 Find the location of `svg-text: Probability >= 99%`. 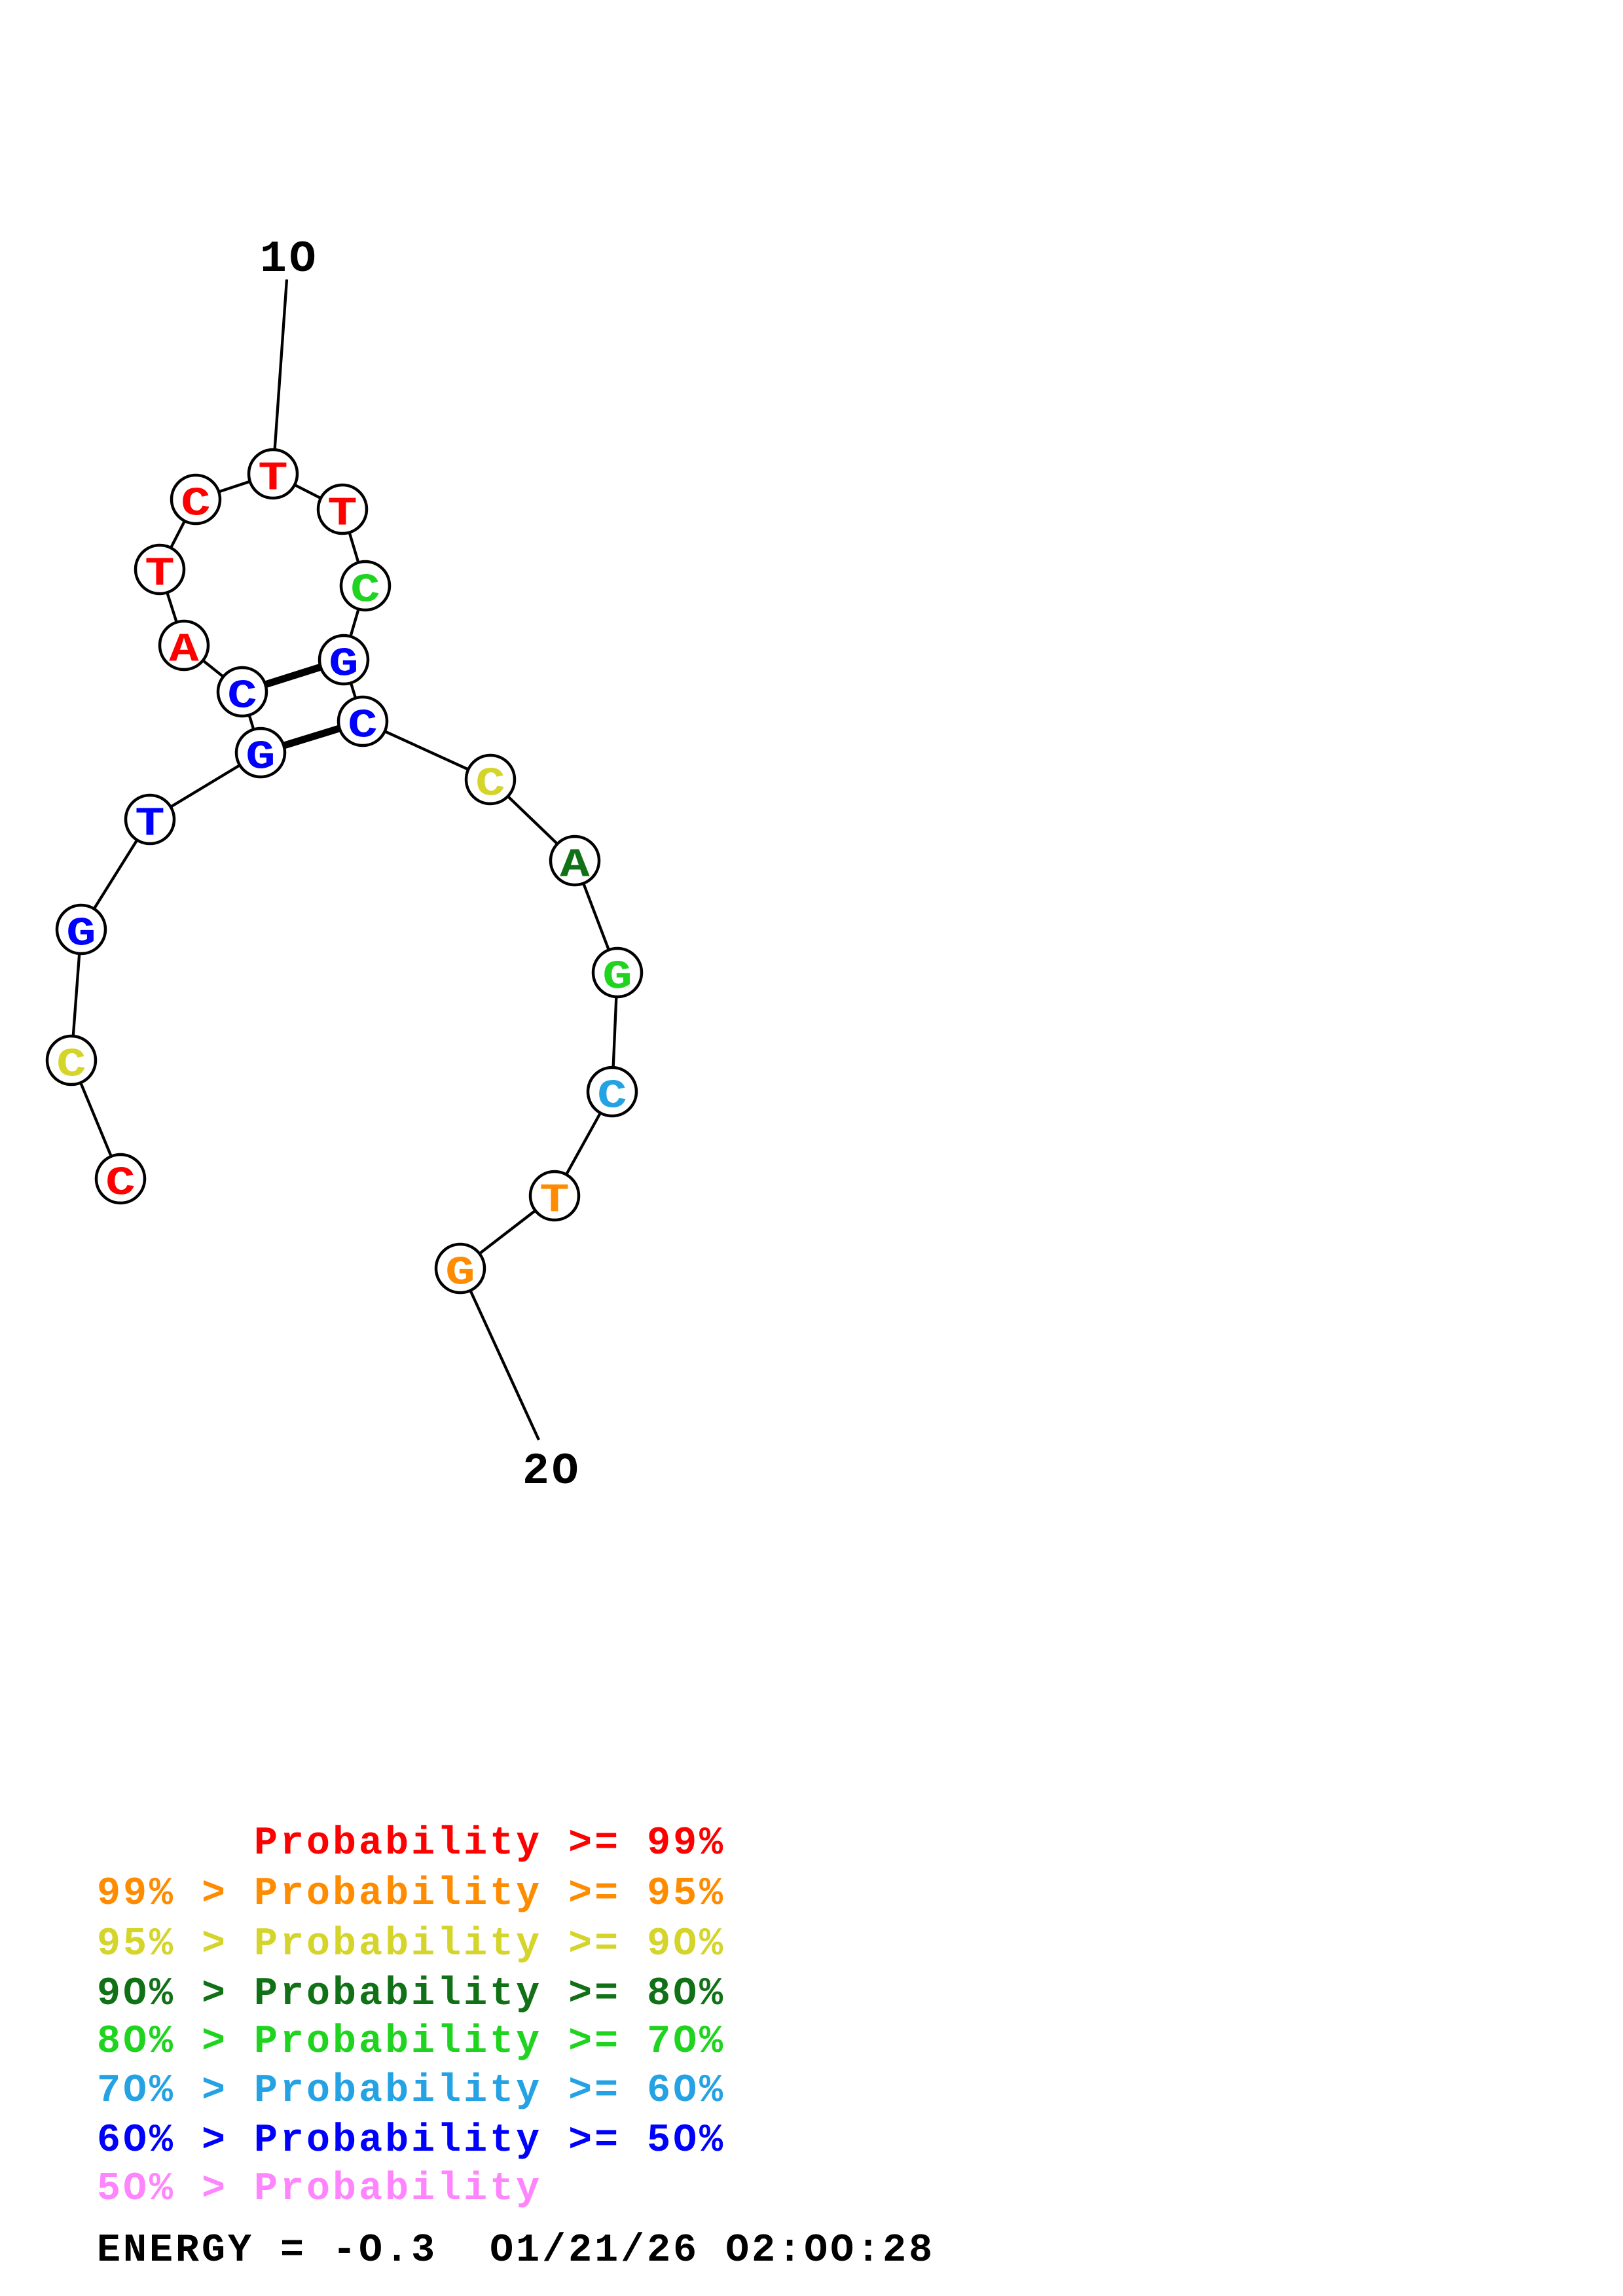

svg-text: Probability >= 99% is located at coordinates (411, 1843).